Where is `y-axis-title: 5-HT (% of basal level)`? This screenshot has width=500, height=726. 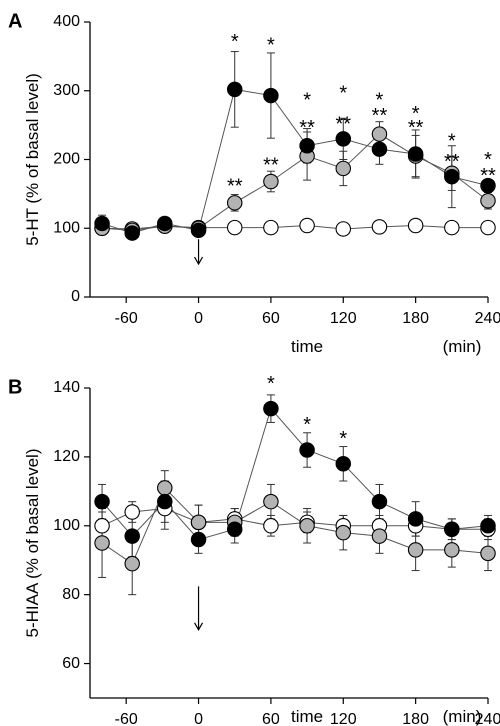 y-axis-title: 5-HT (% of basal level) is located at coordinates (32, 159).